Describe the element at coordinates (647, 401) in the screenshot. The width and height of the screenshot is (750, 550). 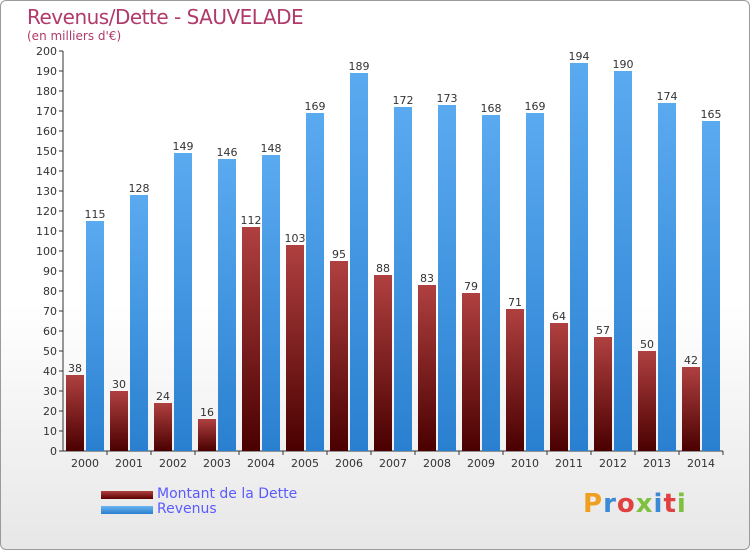
I see `bar-debt-2013` at that location.